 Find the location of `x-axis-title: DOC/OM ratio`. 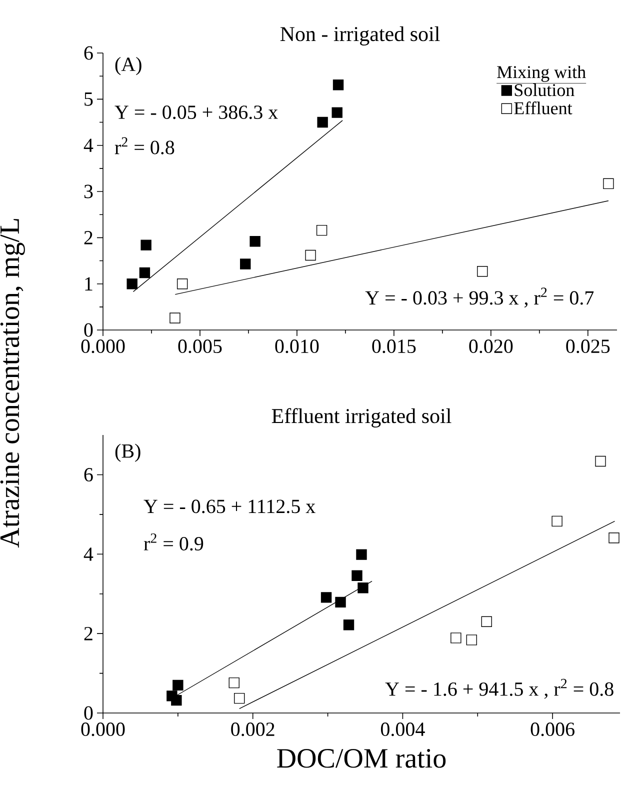

x-axis-title: DOC/OM ratio is located at coordinates (361, 758).